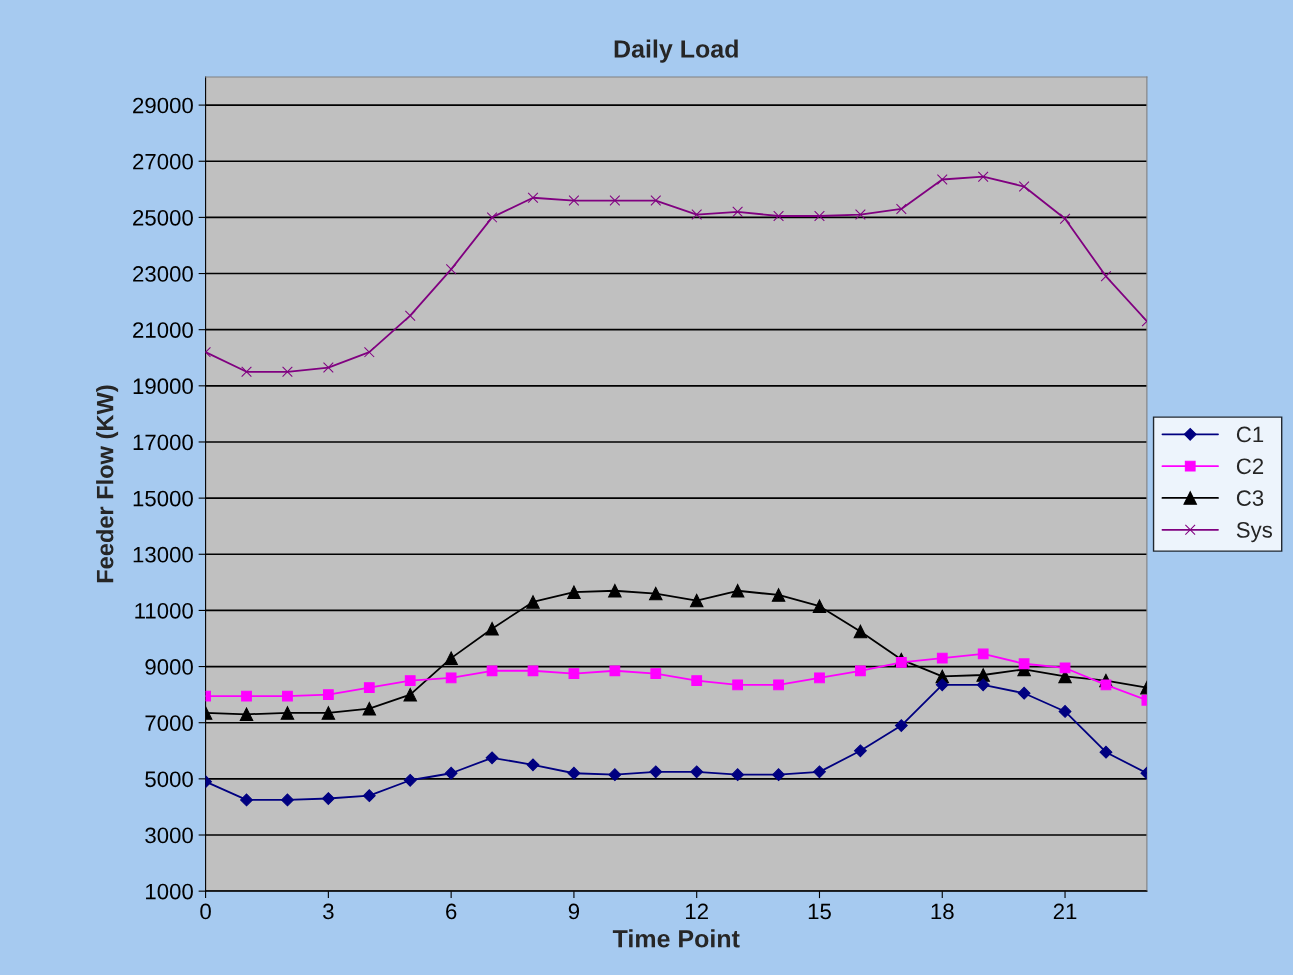 This screenshot has width=1293, height=975. Describe the element at coordinates (1250, 466) in the screenshot. I see `legend-label: C2` at that location.